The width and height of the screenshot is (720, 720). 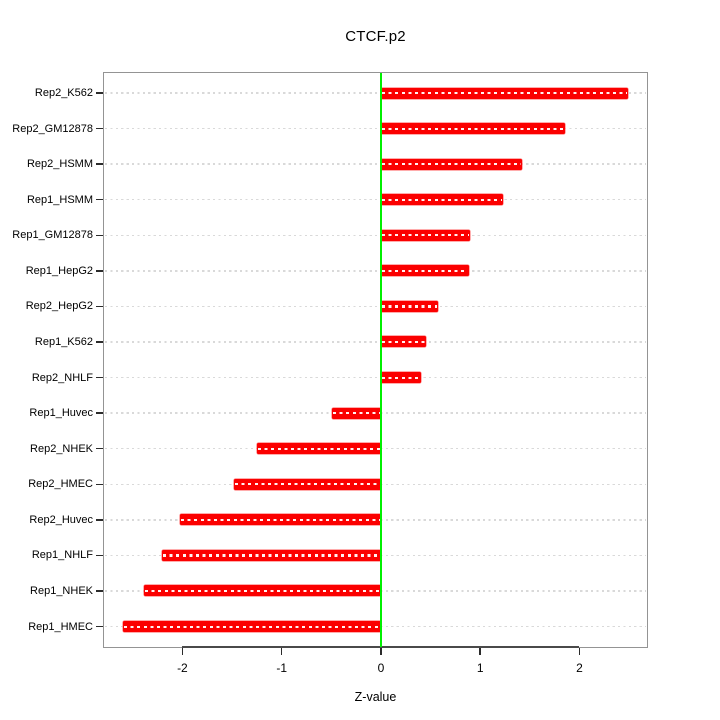 What do you see at coordinates (62, 377) in the screenshot?
I see `category-label: Rep2_NHLF` at bounding box center [62, 377].